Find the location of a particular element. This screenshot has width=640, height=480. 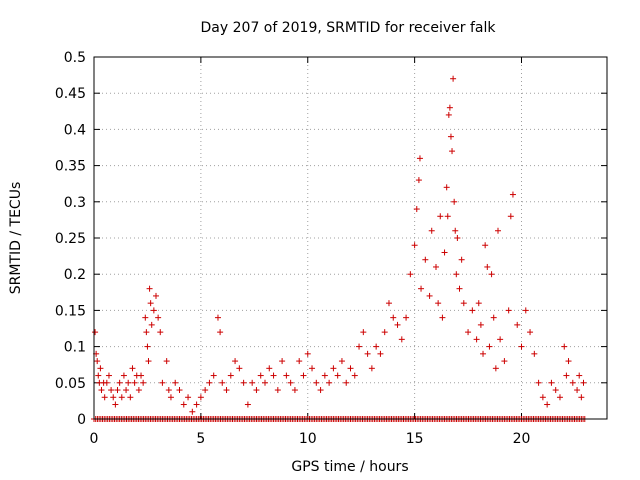

y-tick-label: 0.2 is located at coordinates (75, 275).